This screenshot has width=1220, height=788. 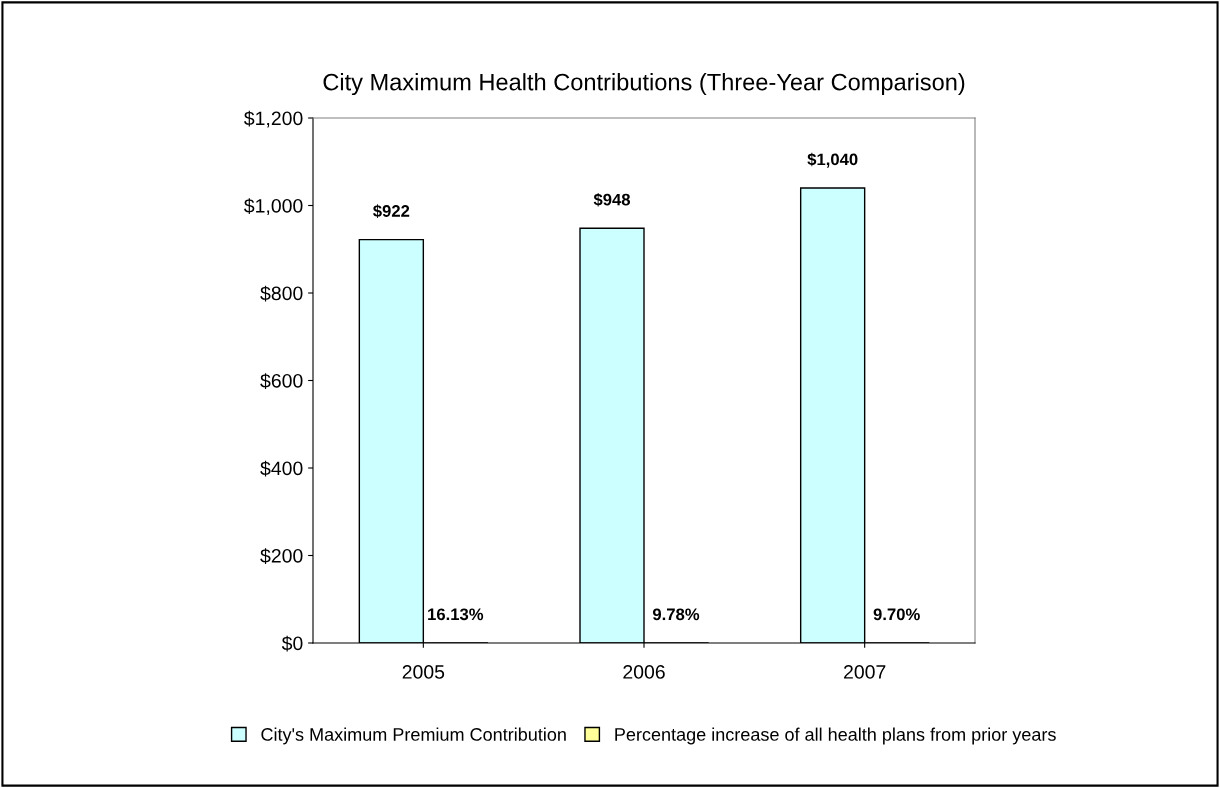 What do you see at coordinates (612, 199) in the screenshot?
I see `data-label: $948` at bounding box center [612, 199].